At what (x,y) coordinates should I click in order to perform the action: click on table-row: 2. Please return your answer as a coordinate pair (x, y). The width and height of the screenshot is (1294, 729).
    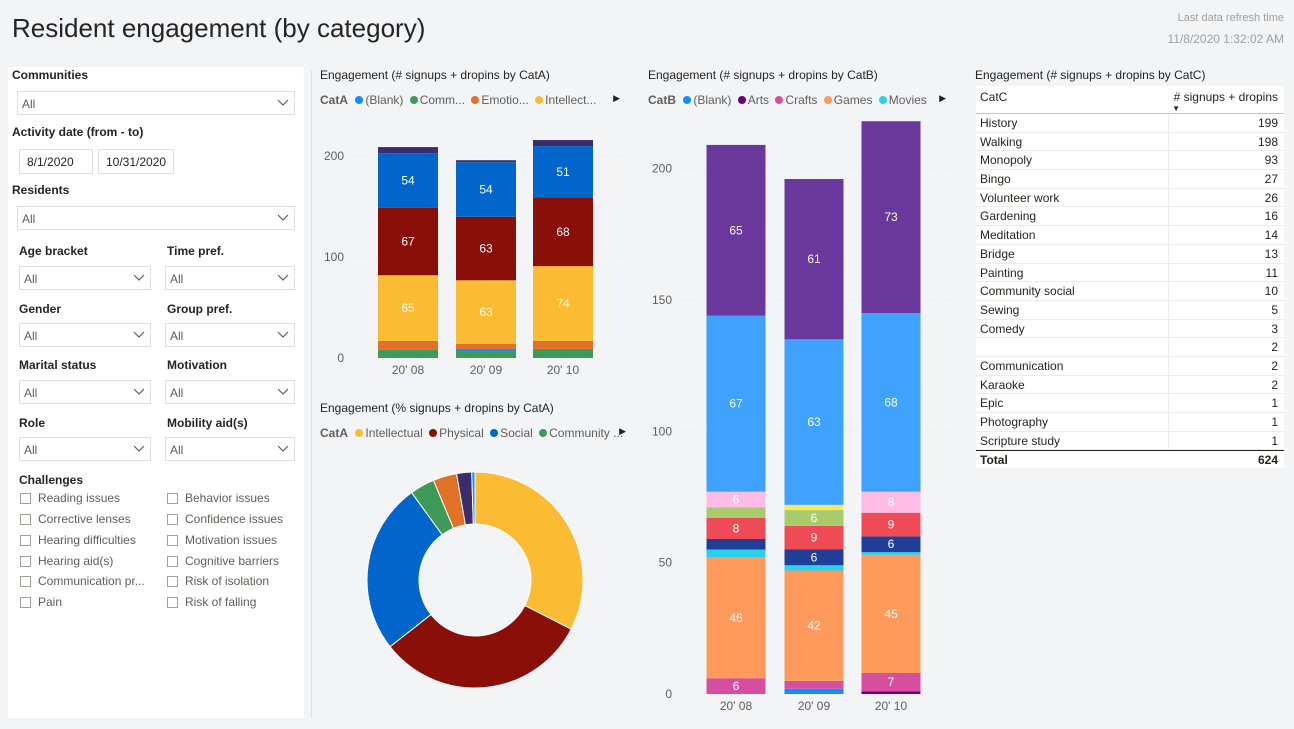
    Looking at the image, I should click on (1130, 347).